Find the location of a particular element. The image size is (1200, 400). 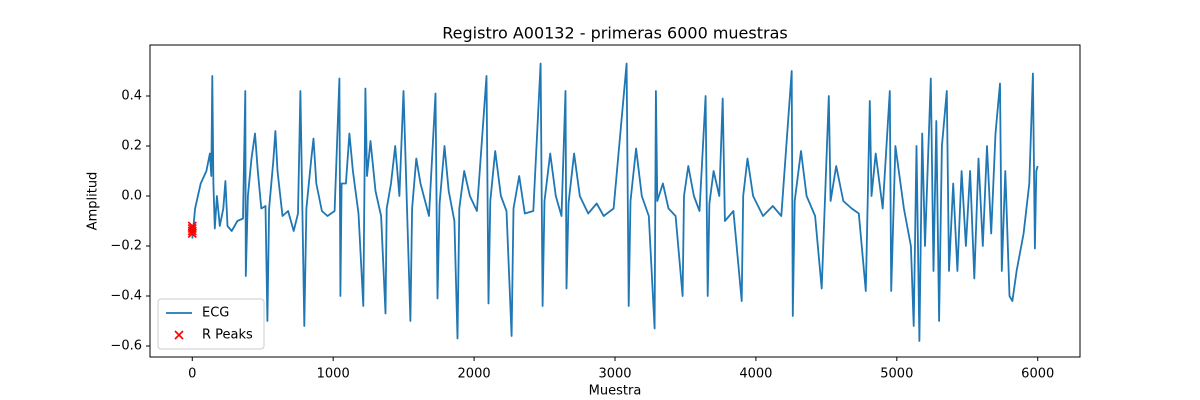

x-tick-label: 1000 is located at coordinates (333, 374).